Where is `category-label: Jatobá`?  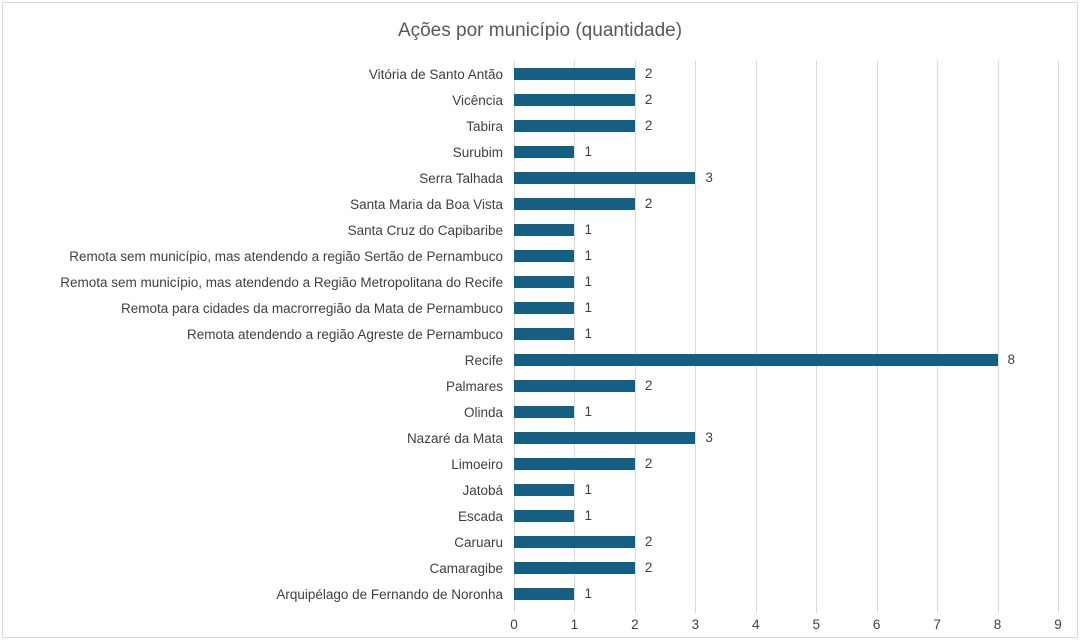 category-label: Jatobá is located at coordinates (482, 490).